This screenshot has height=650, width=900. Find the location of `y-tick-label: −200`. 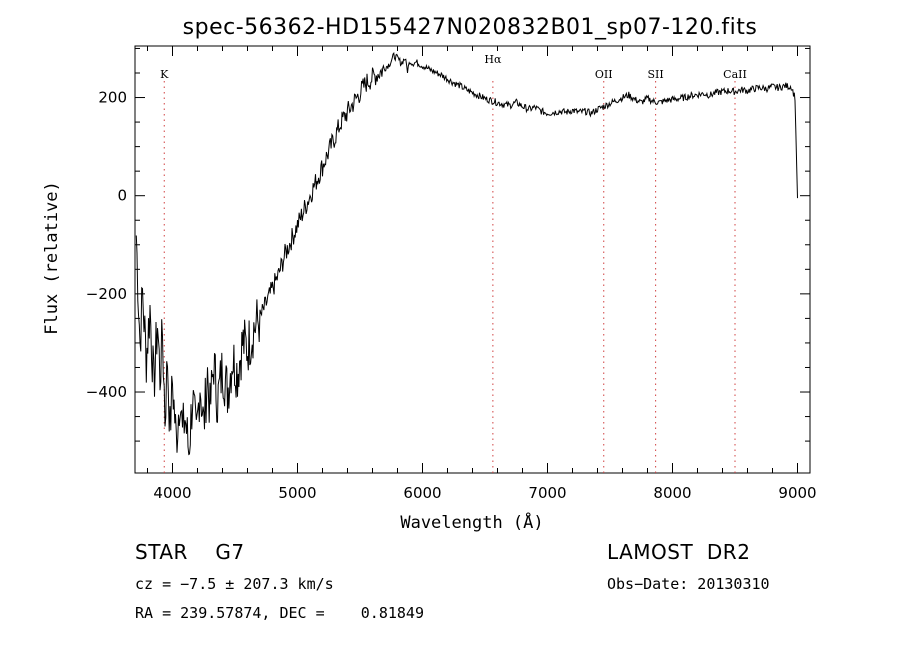

y-tick-label: −200 is located at coordinates (106, 294).